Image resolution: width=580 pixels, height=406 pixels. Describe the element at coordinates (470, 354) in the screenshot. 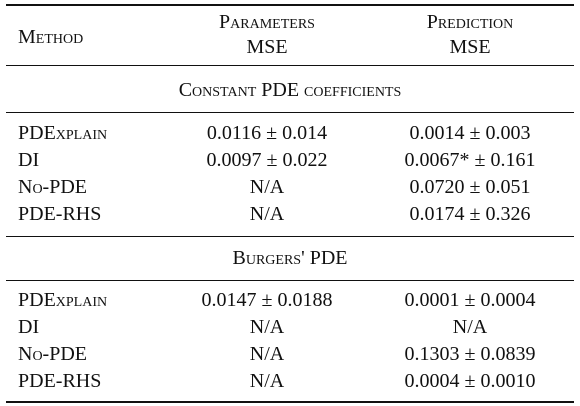

I see `prediction-mse: 0.1303 ± 0.0839` at that location.